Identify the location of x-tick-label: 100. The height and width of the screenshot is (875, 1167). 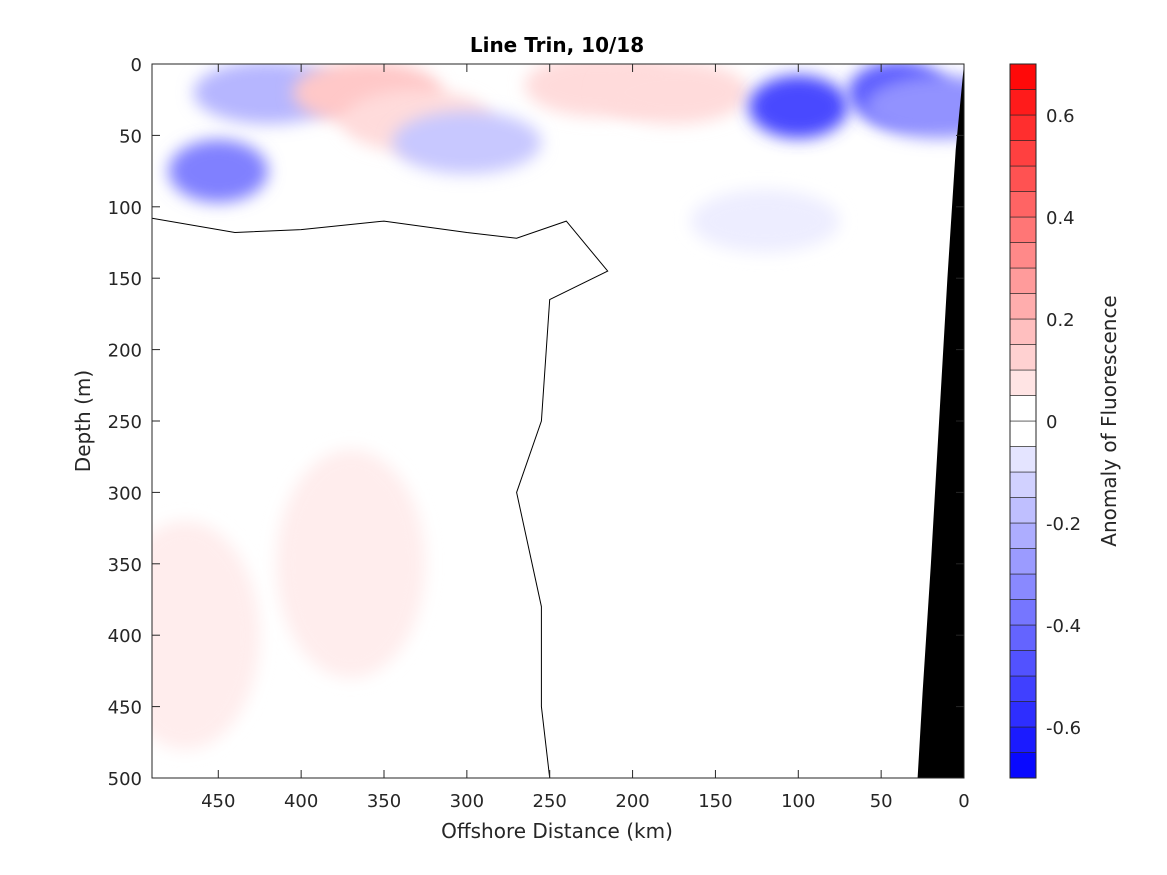
(798, 801).